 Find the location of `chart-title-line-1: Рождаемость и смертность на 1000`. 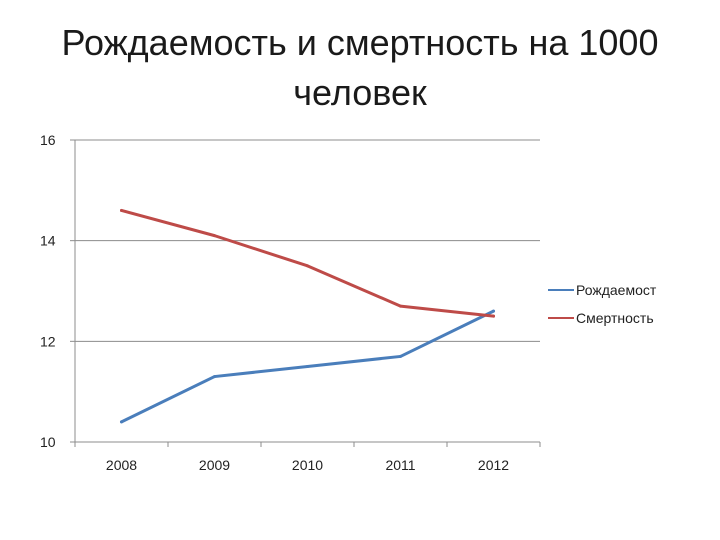

chart-title-line-1: Рождаемость и смертность на 1000 is located at coordinates (360, 42).